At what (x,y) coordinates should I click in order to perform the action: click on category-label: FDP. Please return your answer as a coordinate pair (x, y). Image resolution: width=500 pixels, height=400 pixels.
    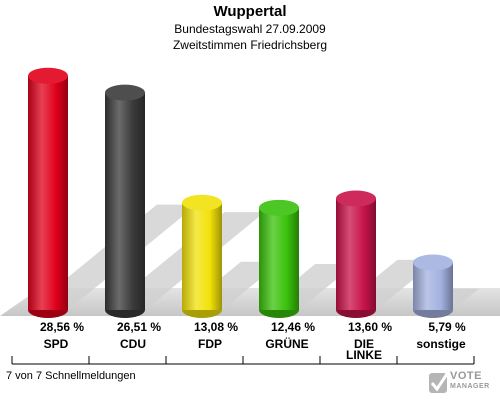
    Looking at the image, I should click on (210, 344).